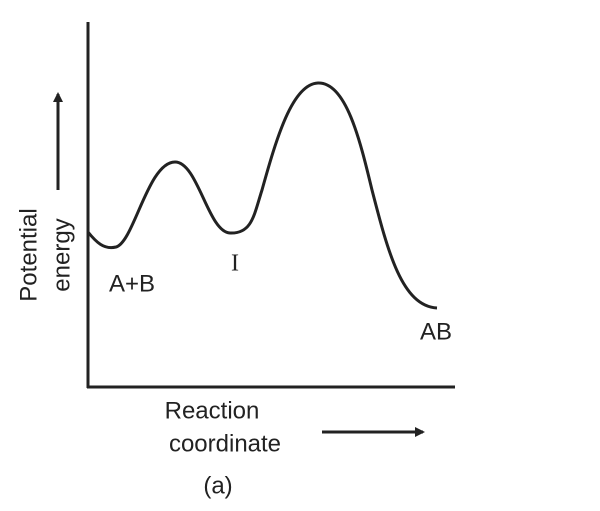 This screenshot has width=600, height=511. What do you see at coordinates (61, 254) in the screenshot?
I see `y-label: energy` at bounding box center [61, 254].